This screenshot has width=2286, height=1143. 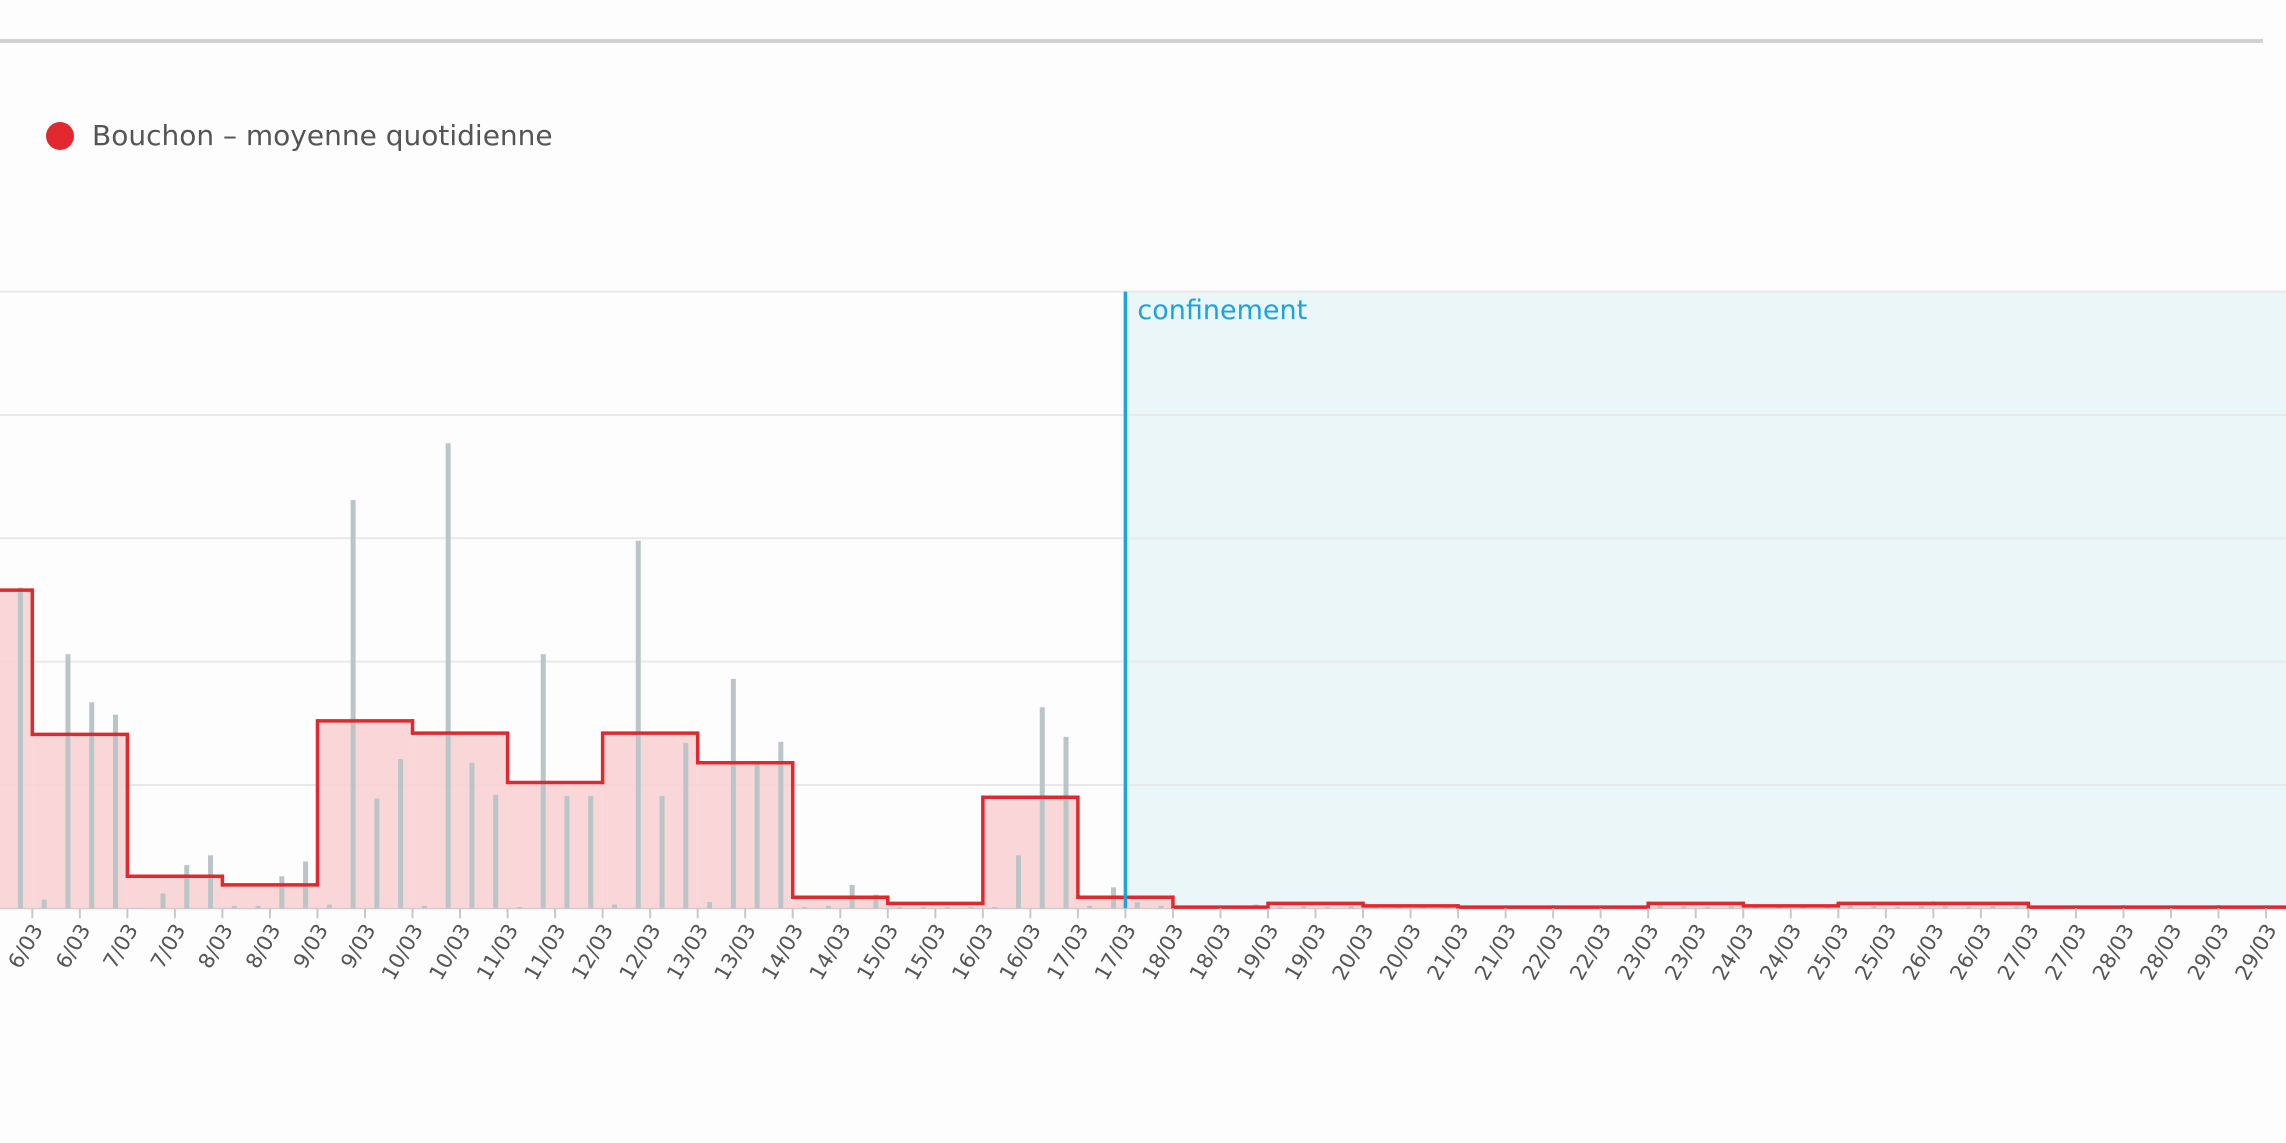 I want to click on x-tick-label: 25/03, so click(x=1828, y=952).